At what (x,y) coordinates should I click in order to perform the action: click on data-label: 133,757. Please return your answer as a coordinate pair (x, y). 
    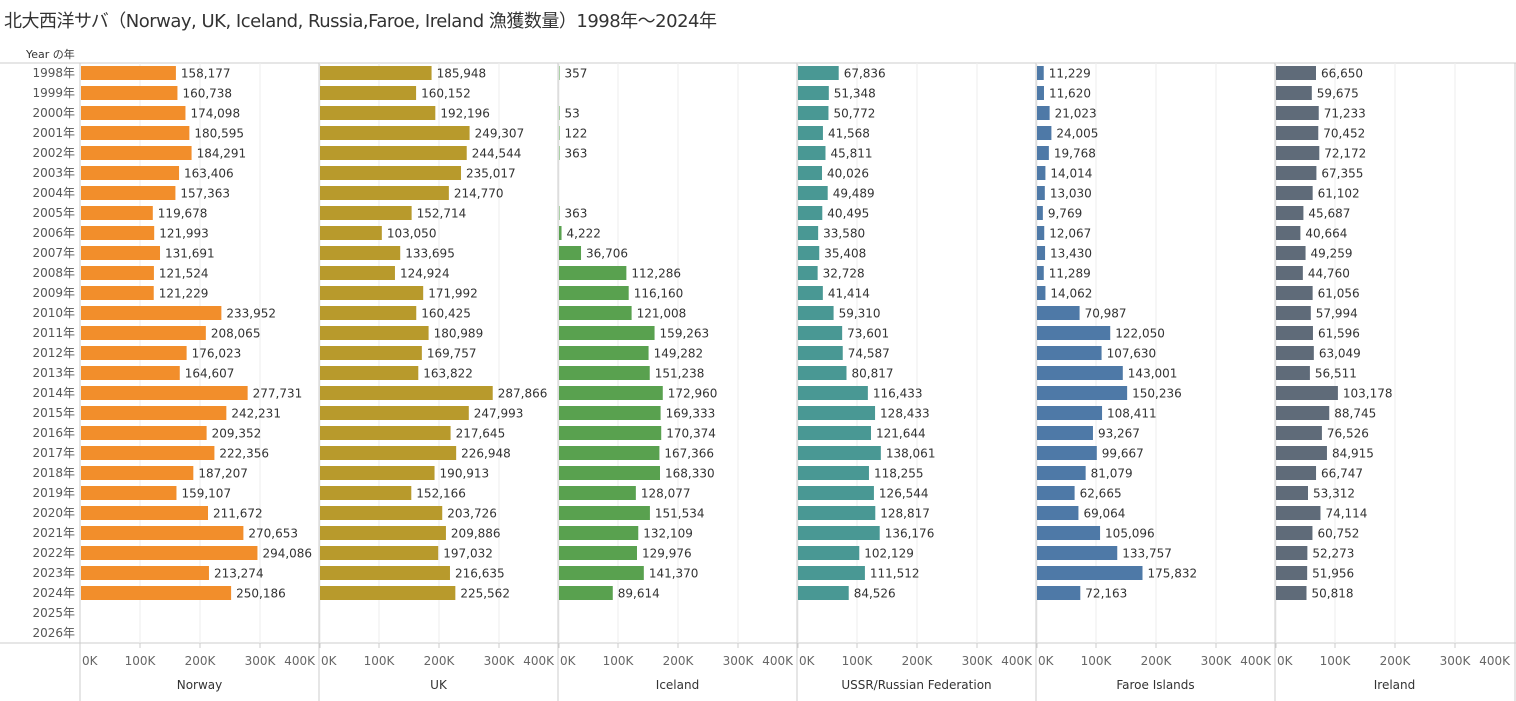
    Looking at the image, I should click on (1147, 554).